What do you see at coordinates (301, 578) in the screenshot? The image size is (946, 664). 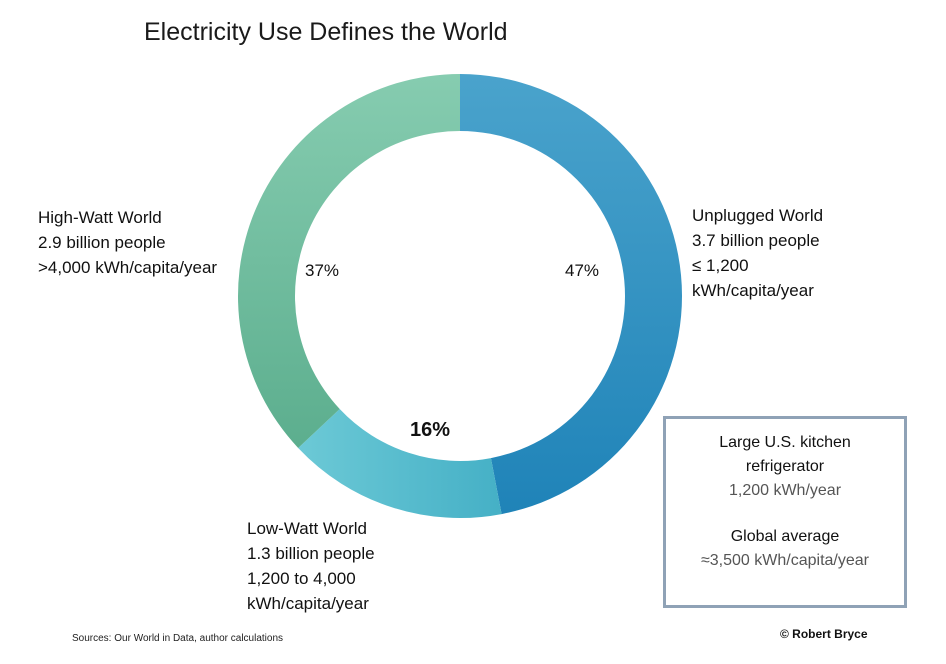 I see `label-low-watt-range: 1,200 to 4,000` at bounding box center [301, 578].